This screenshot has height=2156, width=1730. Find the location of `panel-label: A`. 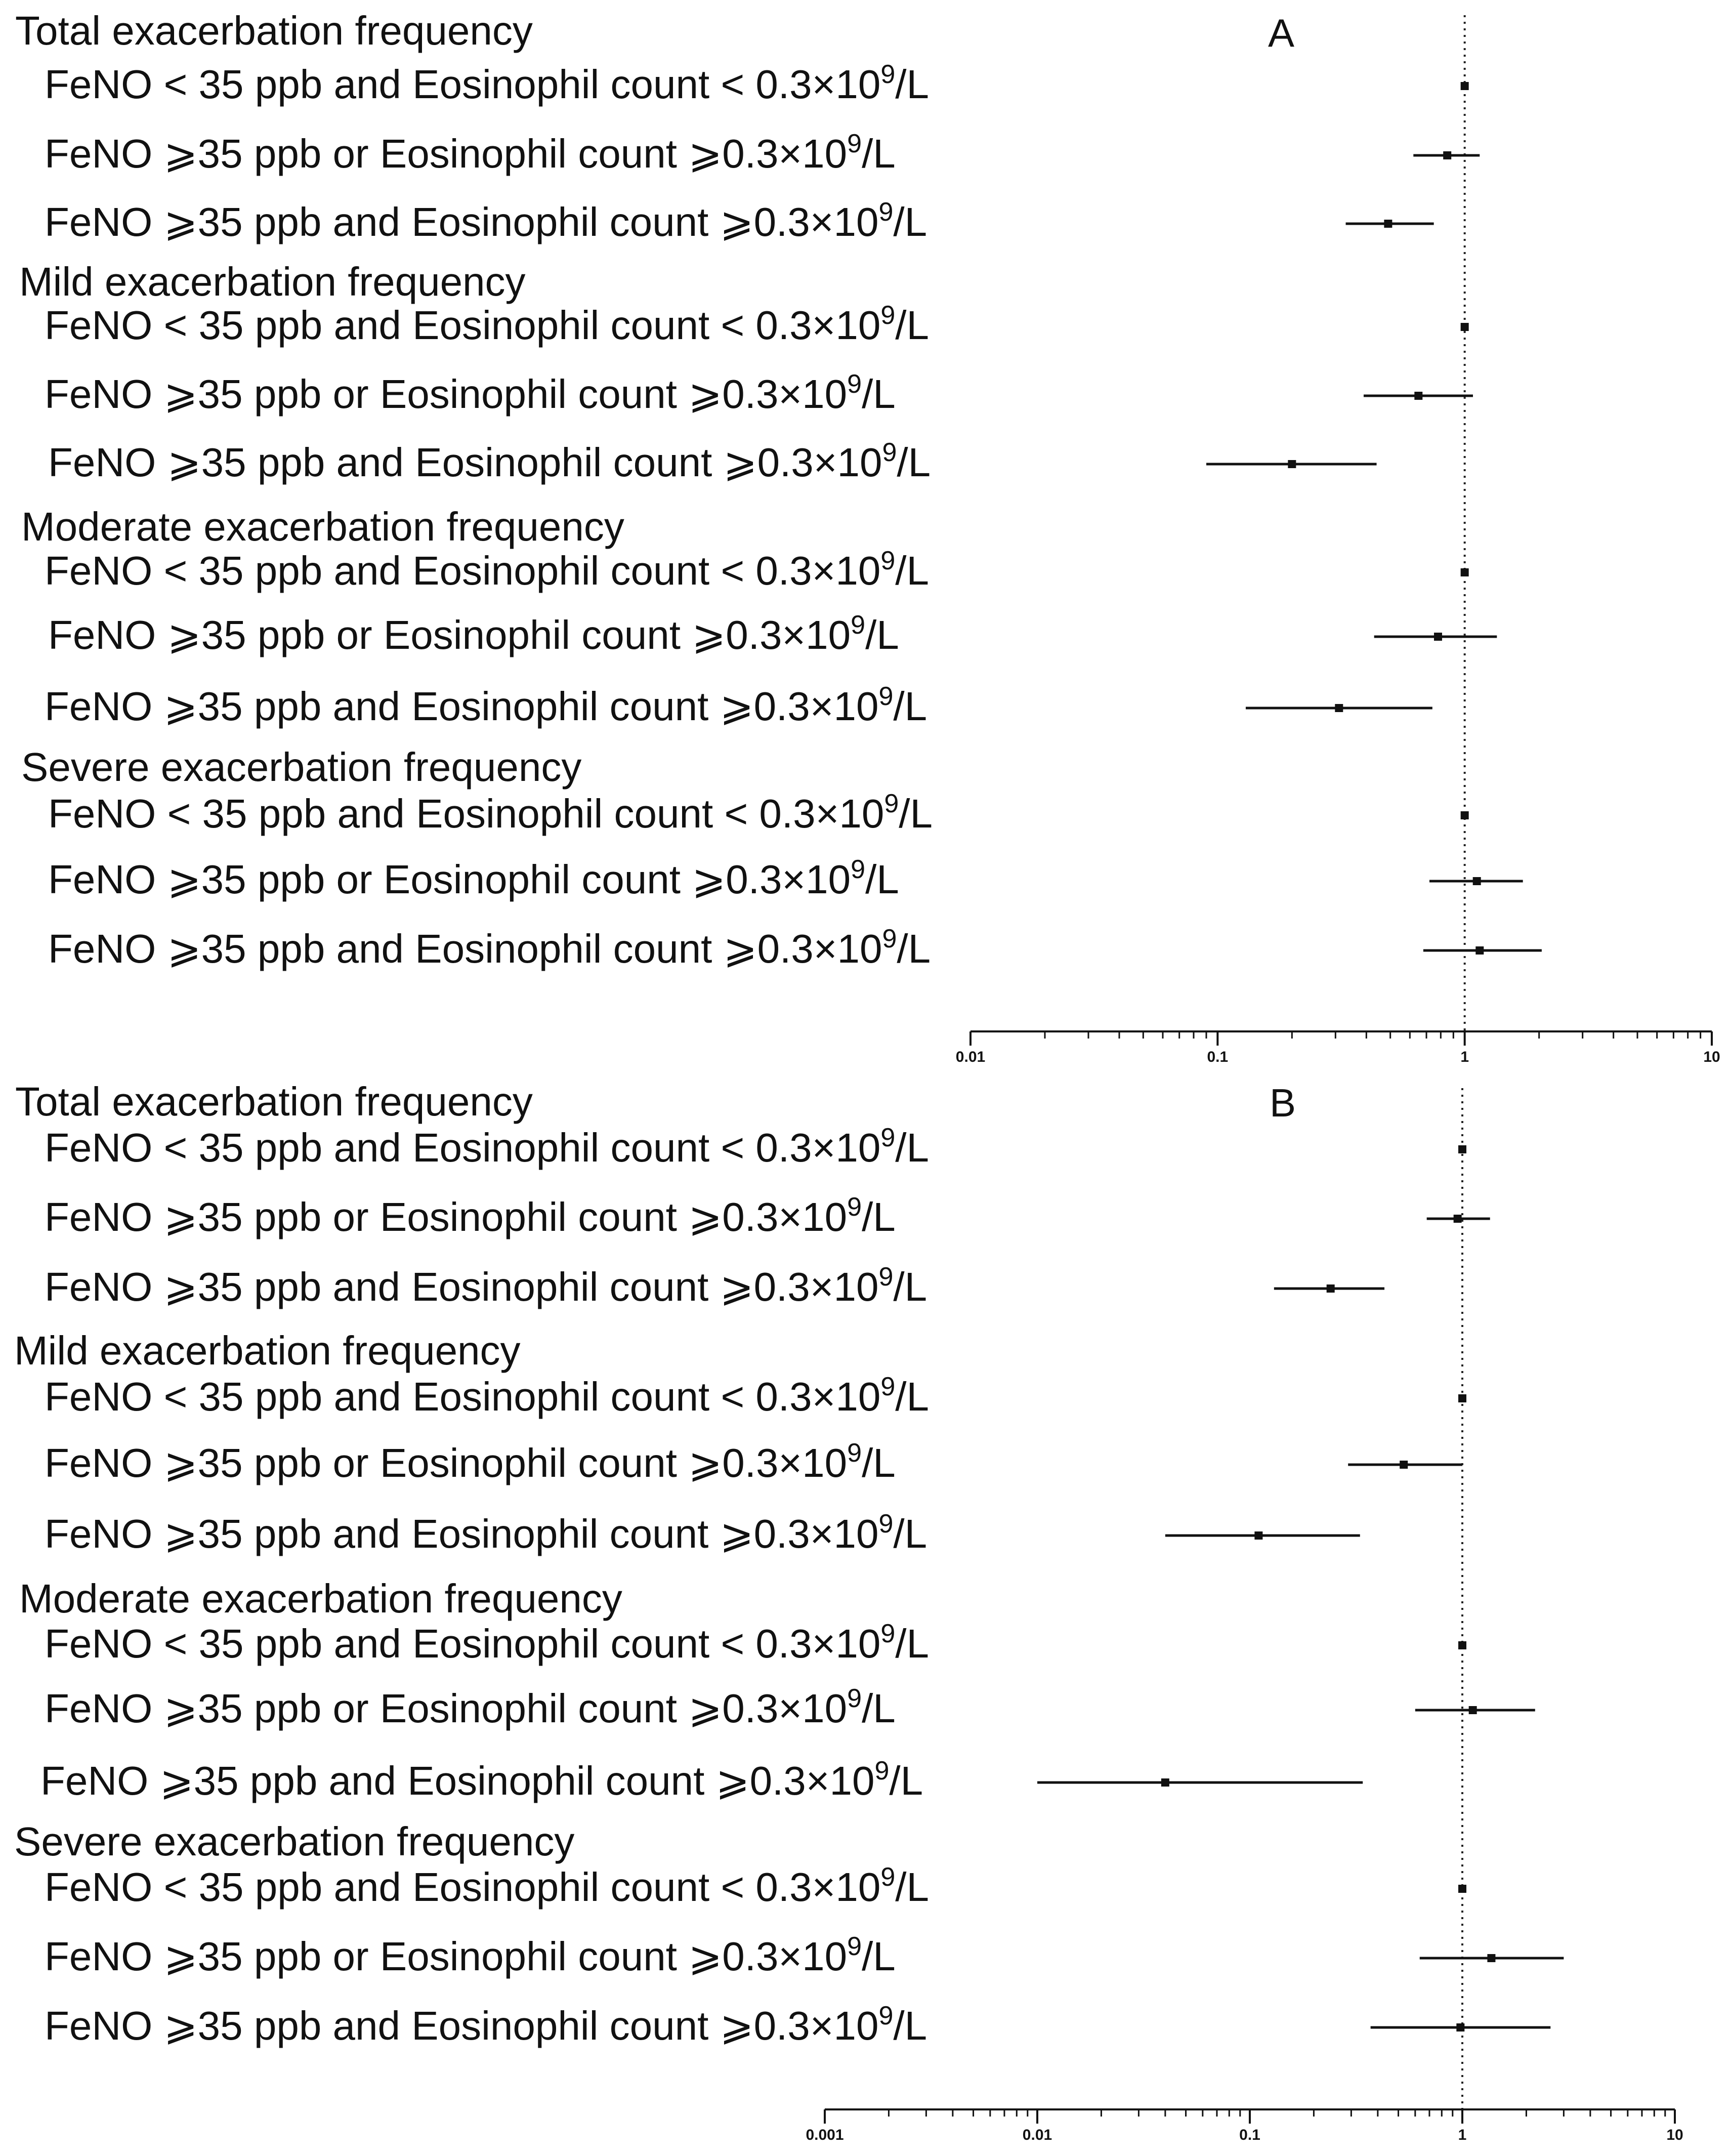

panel-label: A is located at coordinates (1281, 33).